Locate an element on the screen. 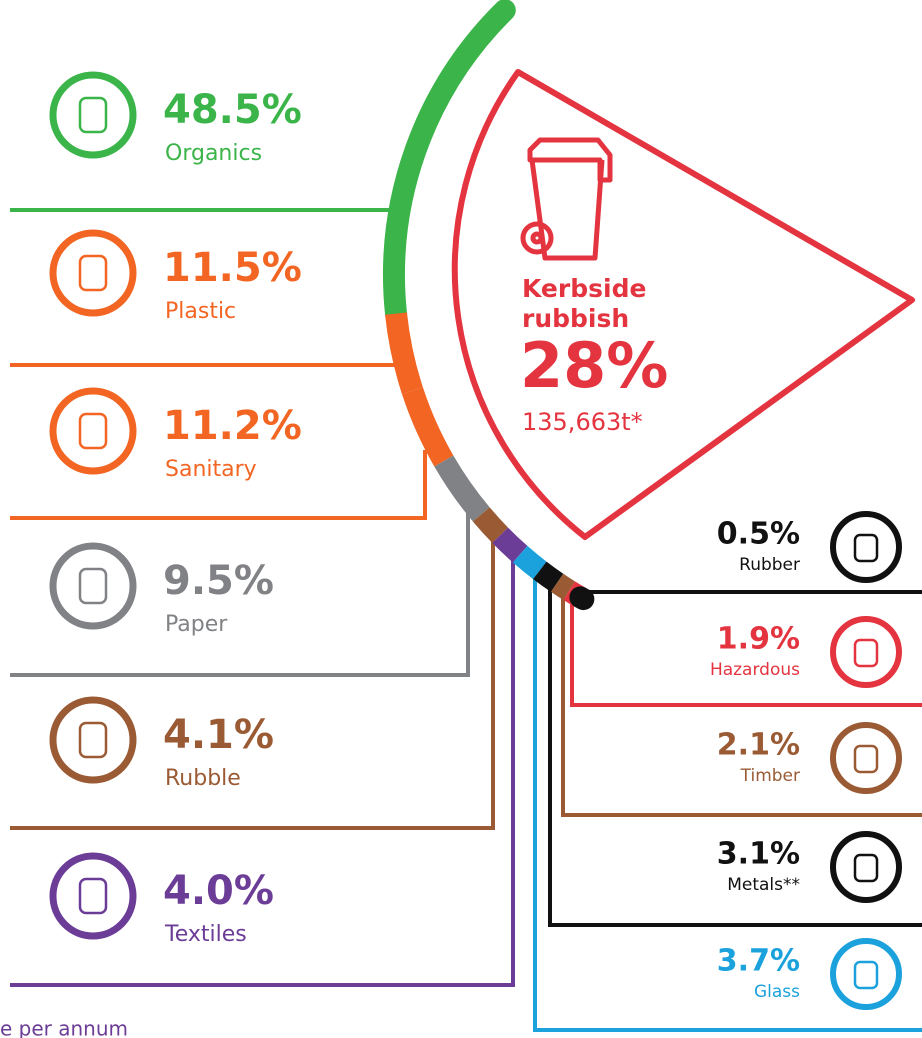 The width and height of the screenshot is (922, 1038). category-name: Sanitary is located at coordinates (211, 469).